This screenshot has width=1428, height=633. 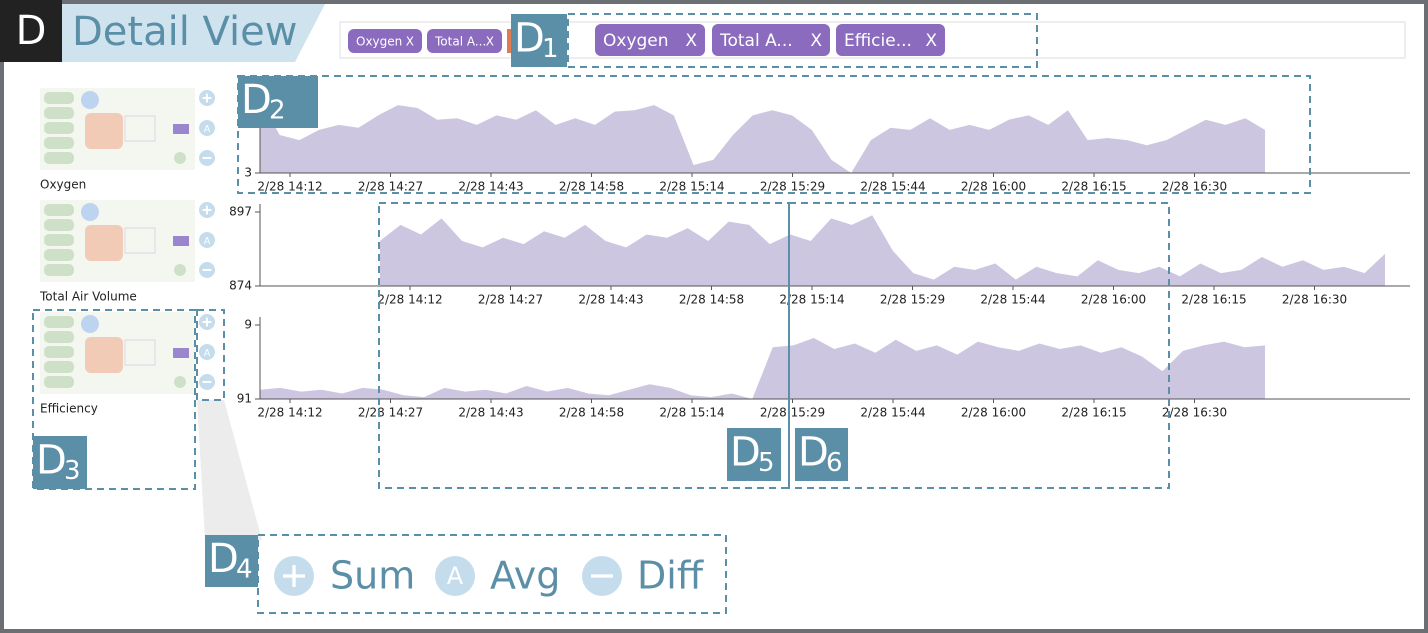 What do you see at coordinates (229, 470) in the screenshot?
I see `zoom-wedge` at bounding box center [229, 470].